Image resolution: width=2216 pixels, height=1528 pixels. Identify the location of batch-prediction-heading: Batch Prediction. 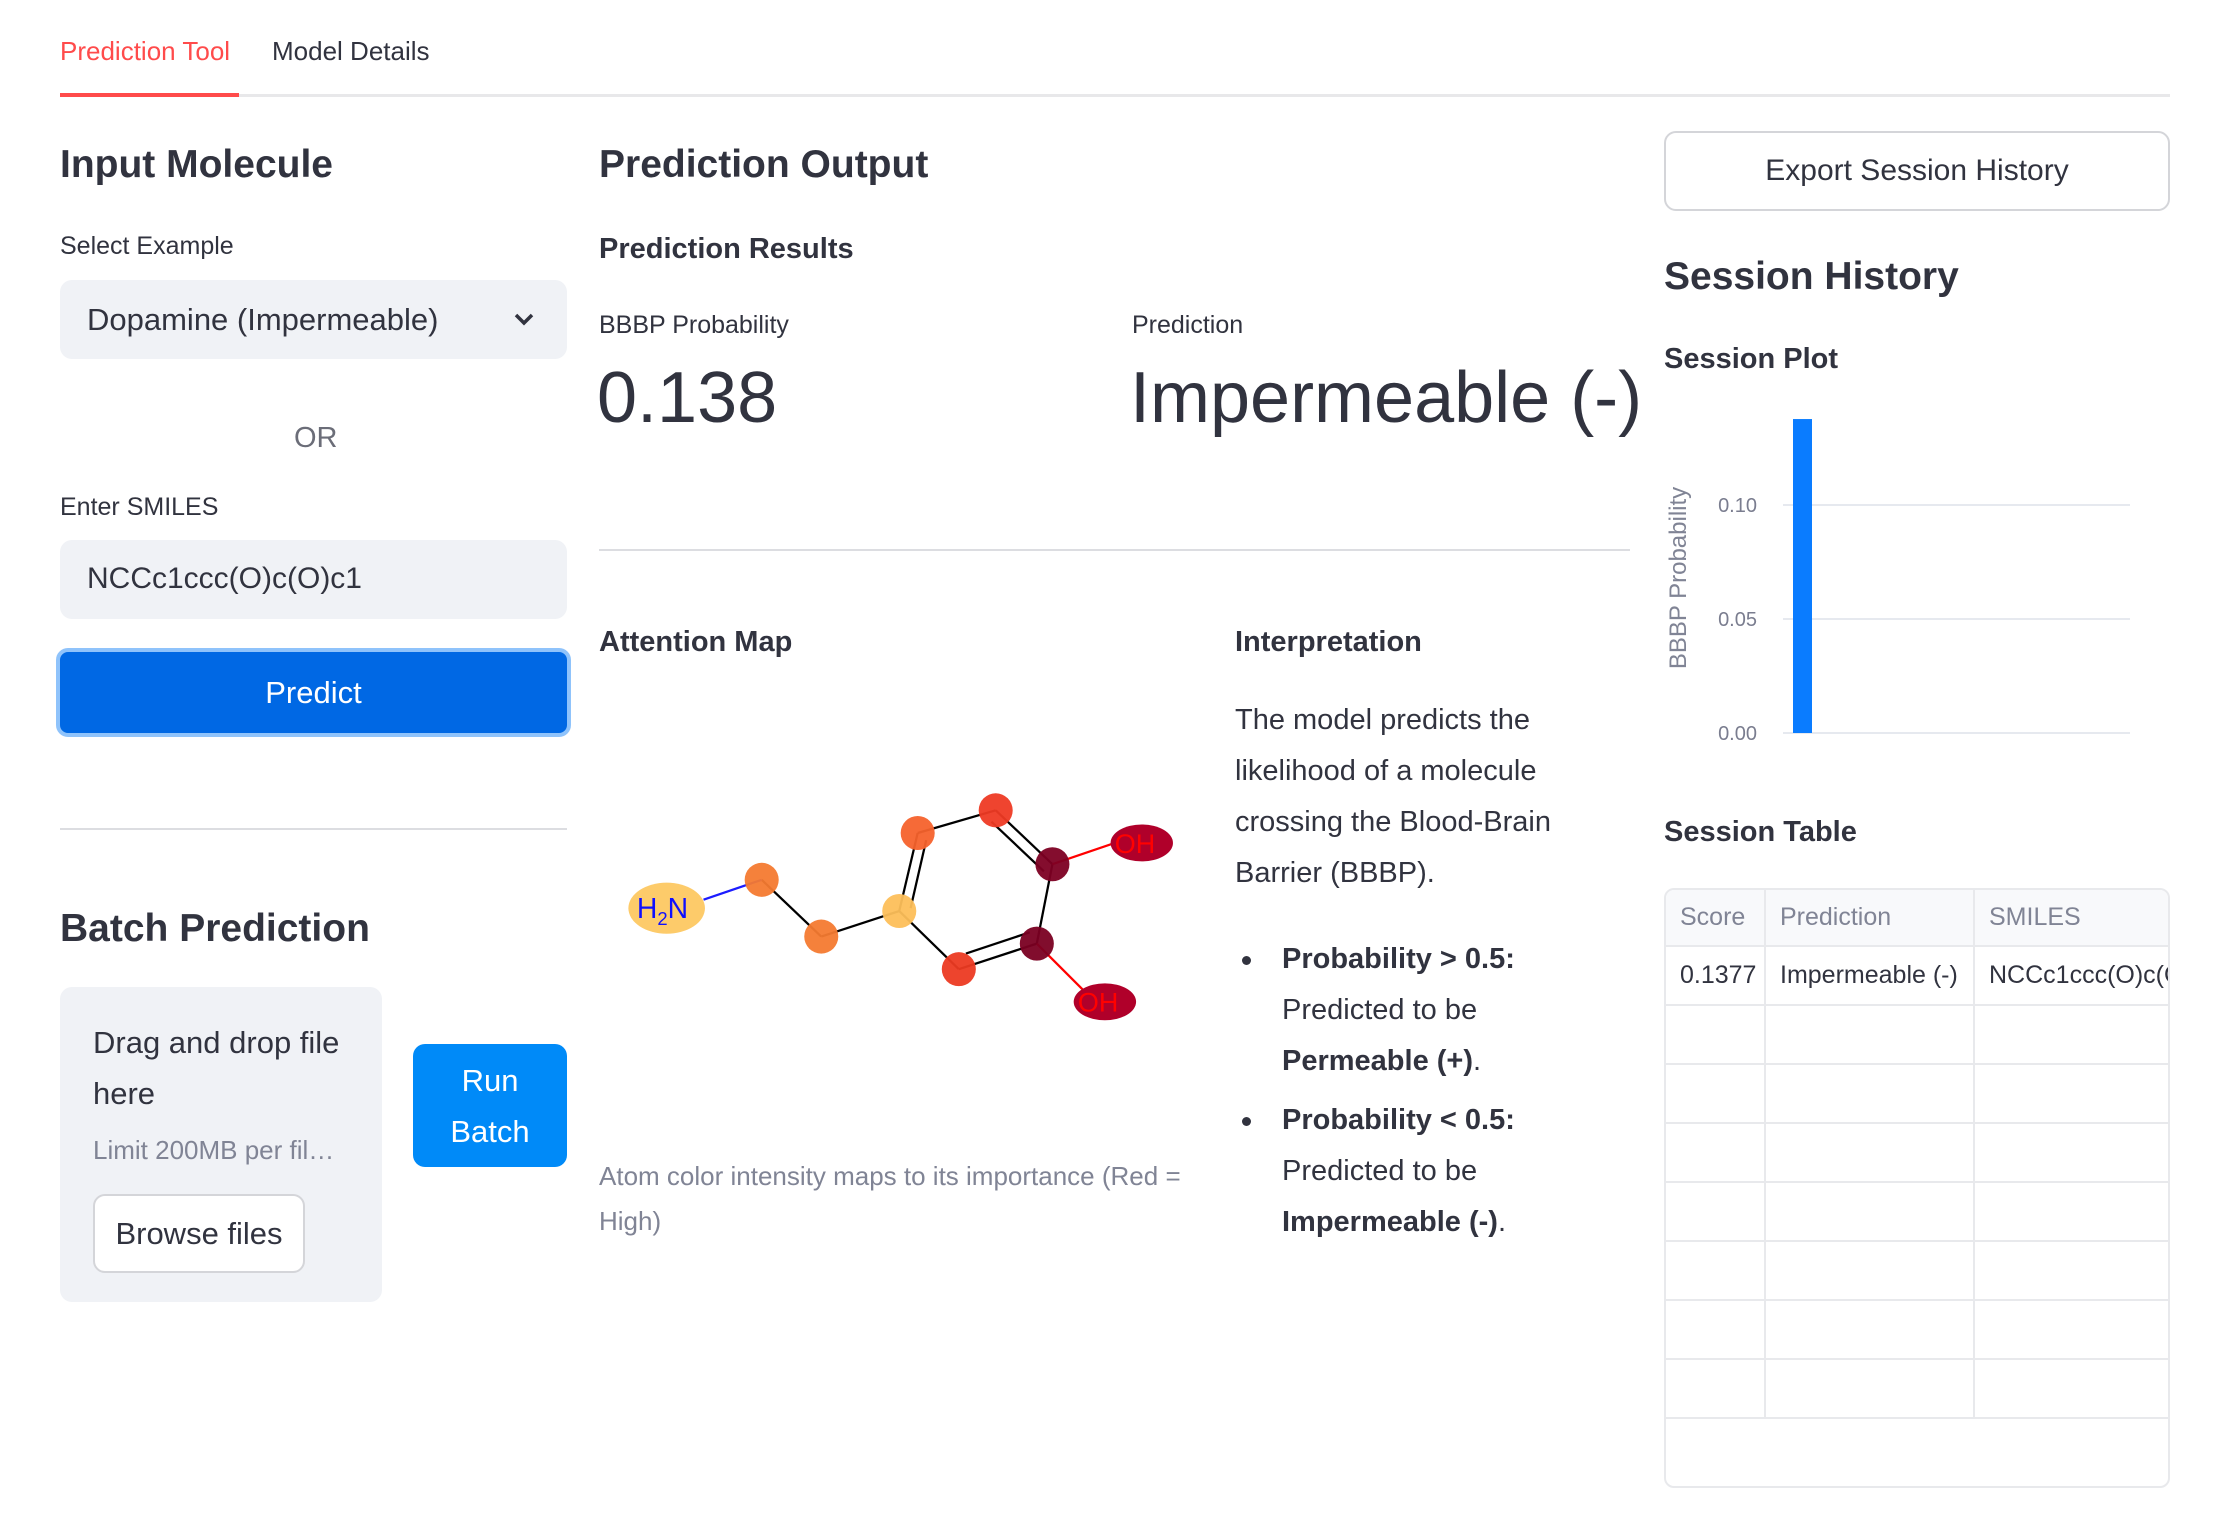
(215, 928).